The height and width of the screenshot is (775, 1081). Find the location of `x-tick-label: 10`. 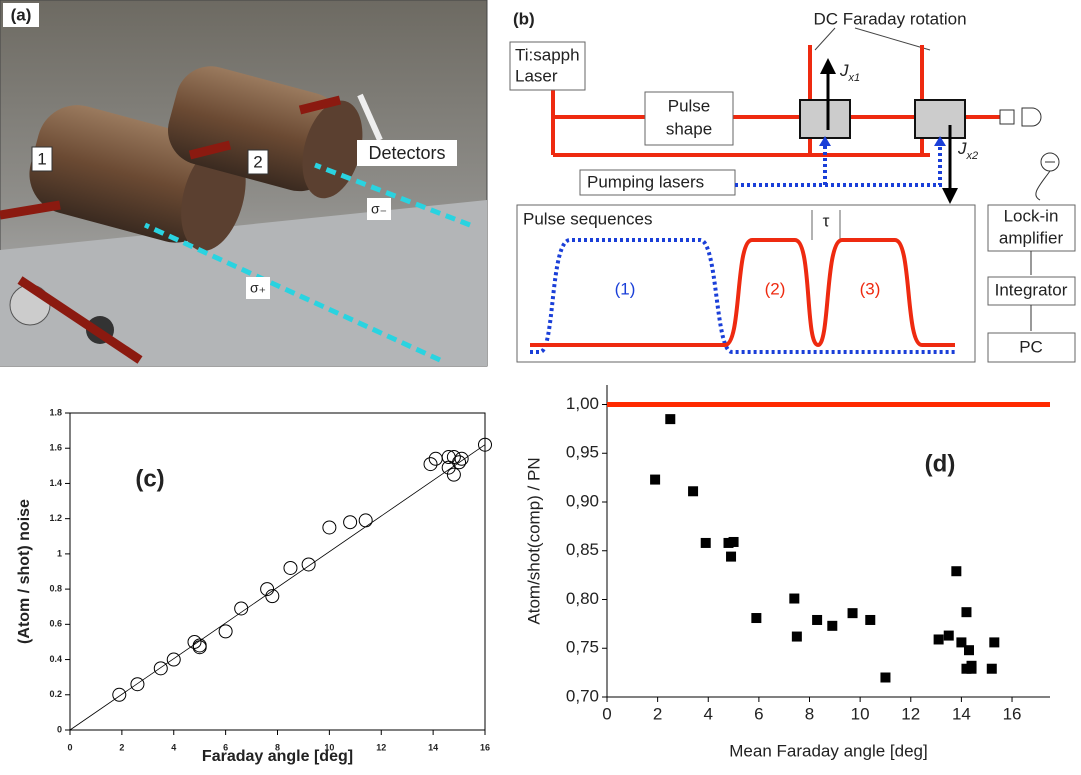

x-tick-label: 10 is located at coordinates (329, 747).